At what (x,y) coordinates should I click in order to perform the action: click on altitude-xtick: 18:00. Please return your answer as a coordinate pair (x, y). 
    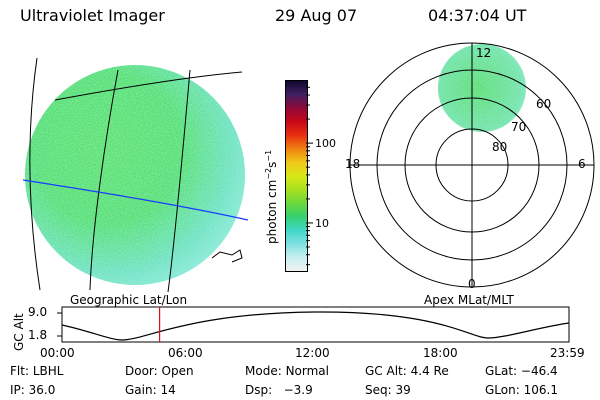
    Looking at the image, I should click on (440, 353).